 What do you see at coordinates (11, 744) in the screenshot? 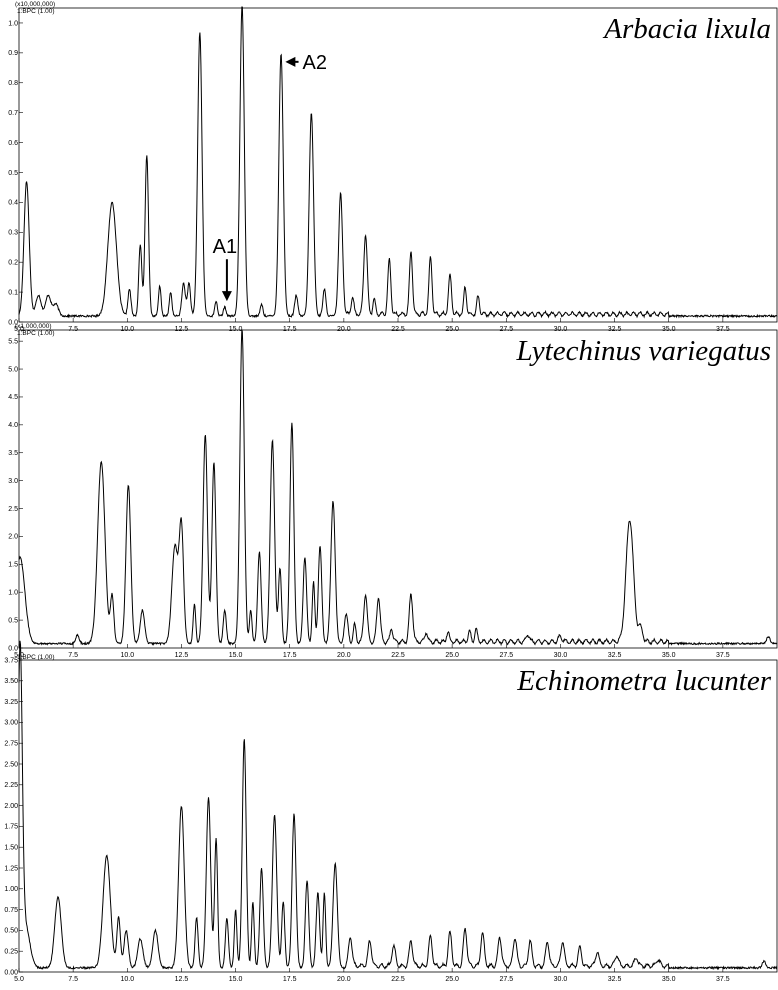
I see `y-tick-label: 2.75` at bounding box center [11, 744].